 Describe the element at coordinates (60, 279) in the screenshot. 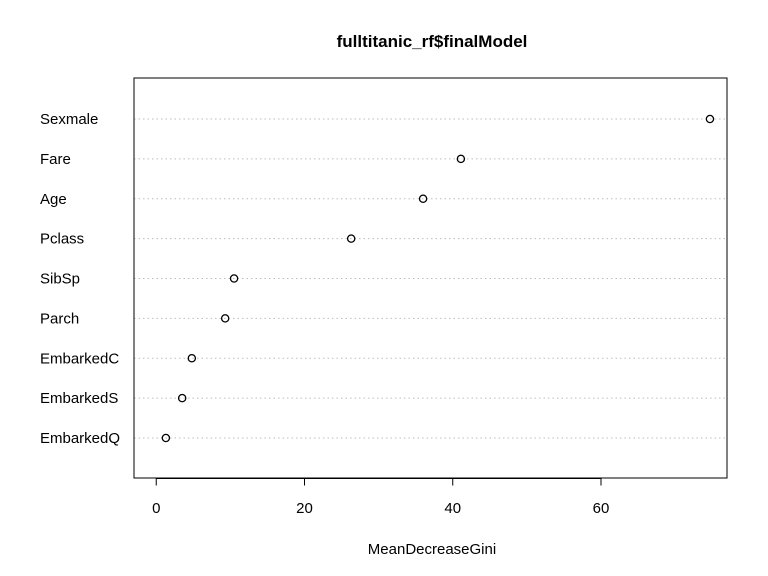

I see `category-label: SibSp` at that location.